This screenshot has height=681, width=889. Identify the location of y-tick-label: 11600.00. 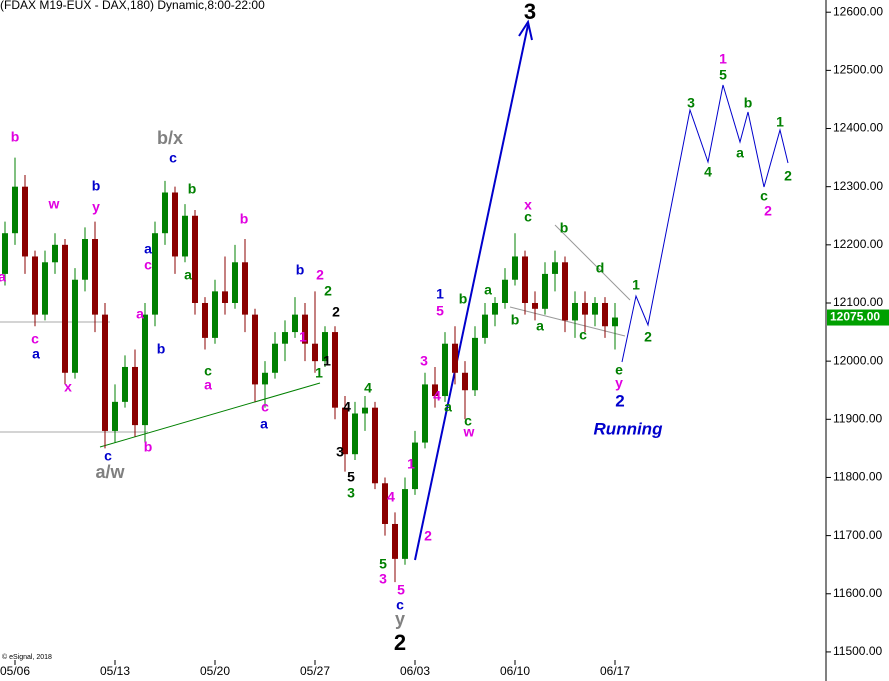
(857, 593).